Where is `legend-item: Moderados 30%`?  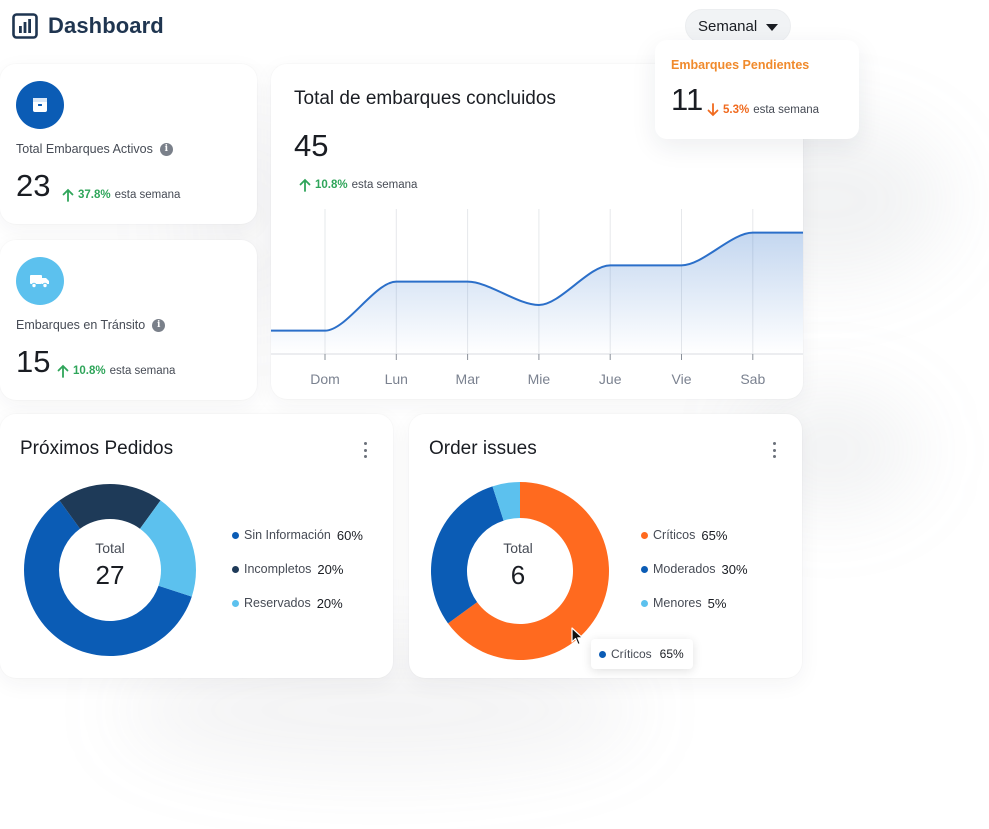 legend-item: Moderados 30% is located at coordinates (694, 569).